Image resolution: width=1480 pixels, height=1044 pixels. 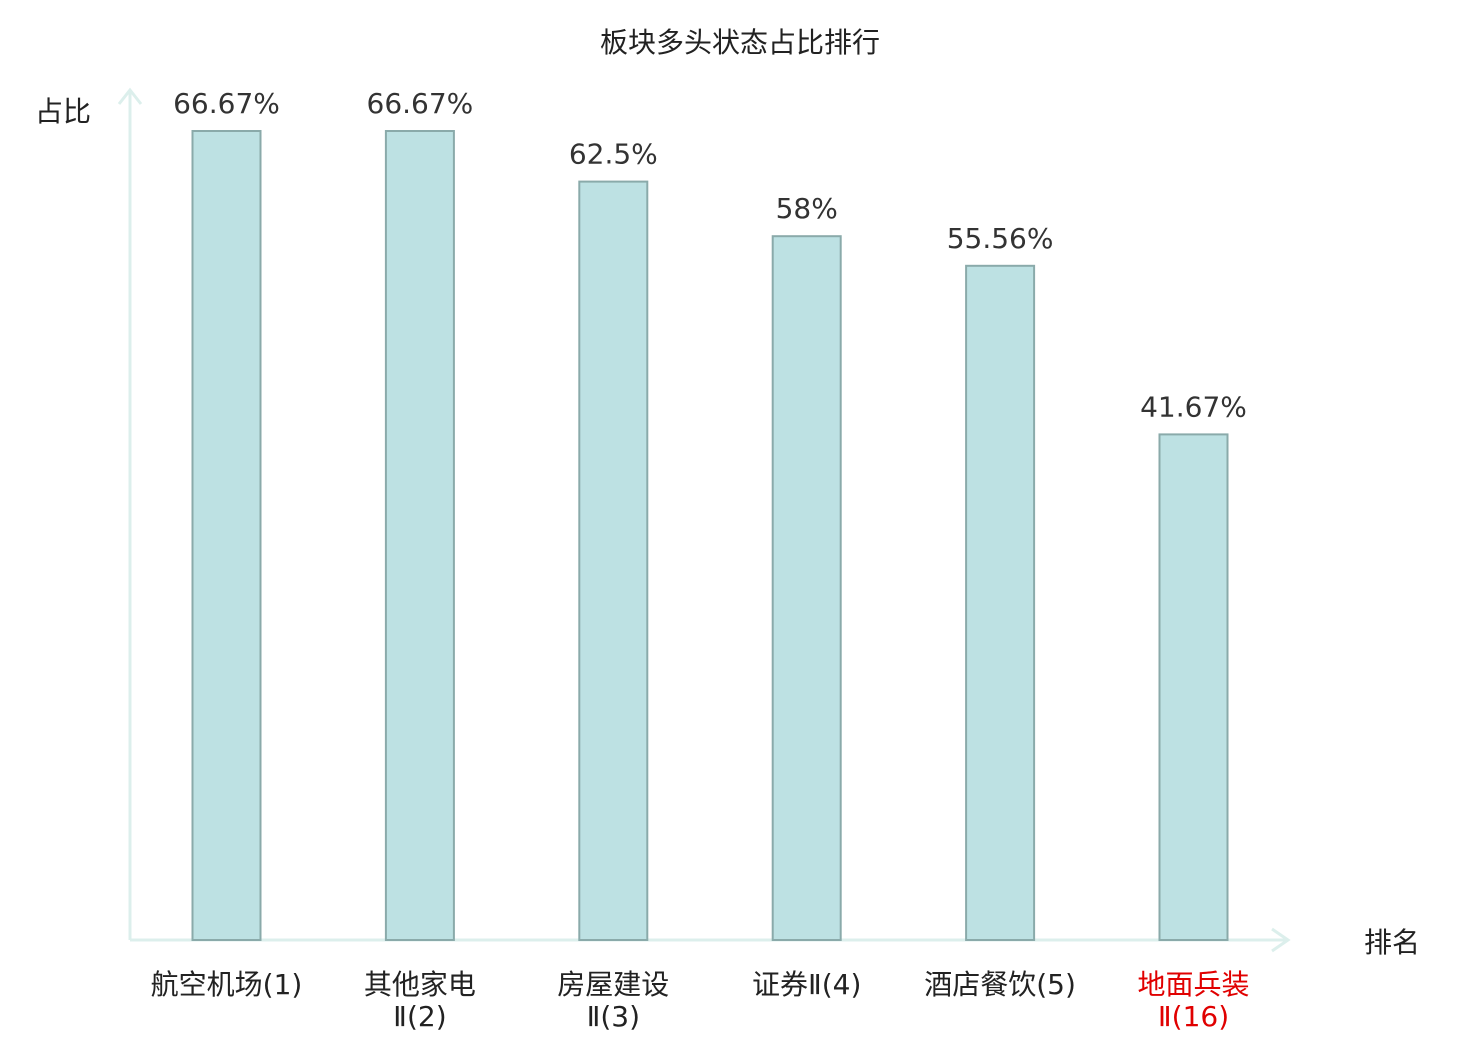 What do you see at coordinates (63, 111) in the screenshot?
I see `y-axis-label: 占比` at bounding box center [63, 111].